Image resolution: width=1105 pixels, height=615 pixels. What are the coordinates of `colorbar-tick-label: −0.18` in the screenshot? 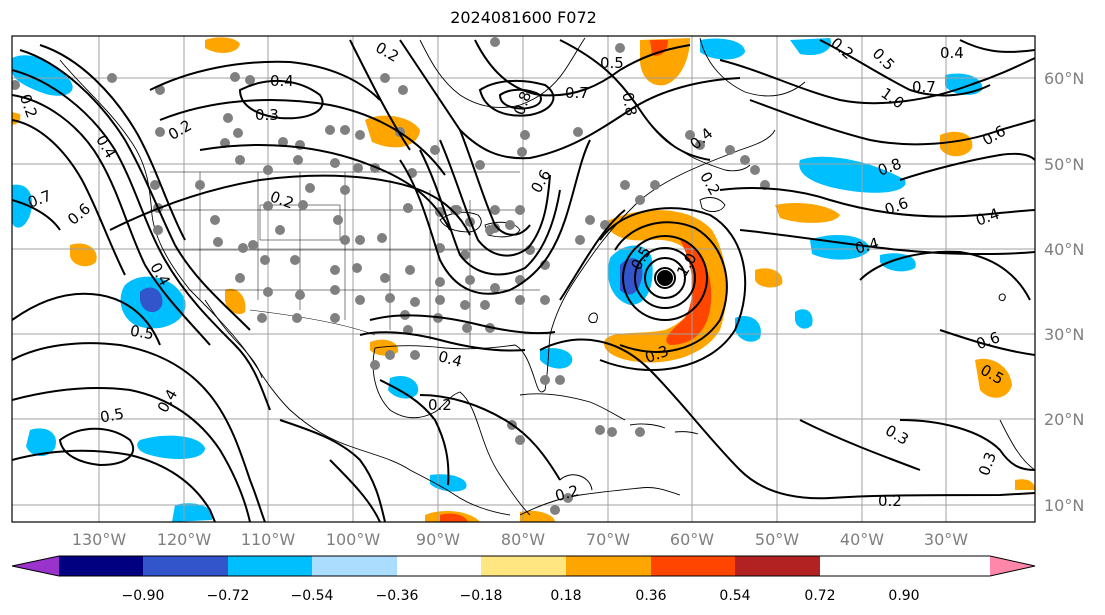 It's located at (481, 596).